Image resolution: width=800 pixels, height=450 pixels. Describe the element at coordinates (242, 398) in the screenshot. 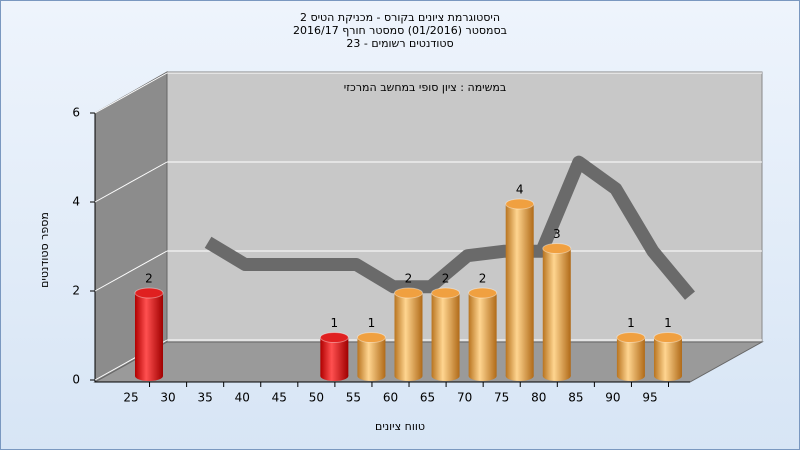

I see `x-tick-label: 40` at that location.